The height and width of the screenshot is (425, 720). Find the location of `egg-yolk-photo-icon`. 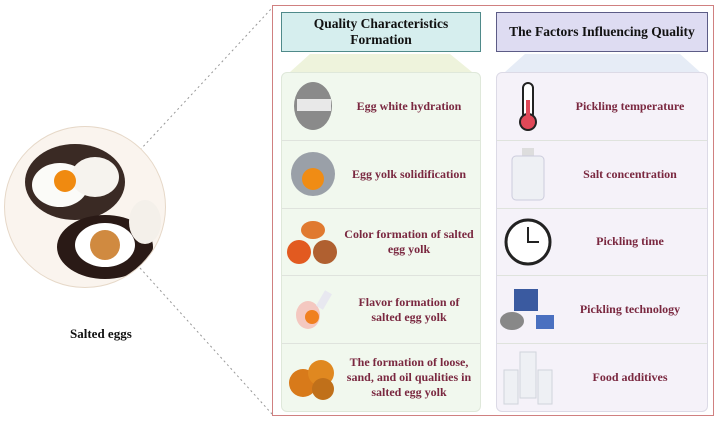

egg-yolk-photo-icon is located at coordinates (313, 174).